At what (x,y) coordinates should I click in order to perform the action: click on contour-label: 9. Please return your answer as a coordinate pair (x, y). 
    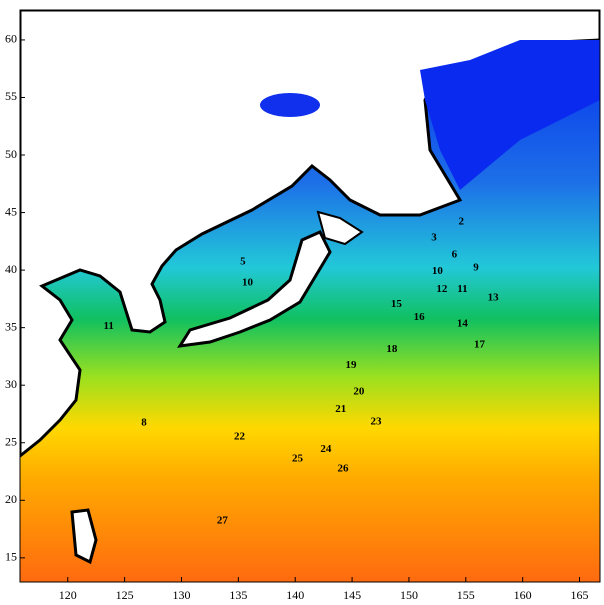
    Looking at the image, I should click on (476, 267).